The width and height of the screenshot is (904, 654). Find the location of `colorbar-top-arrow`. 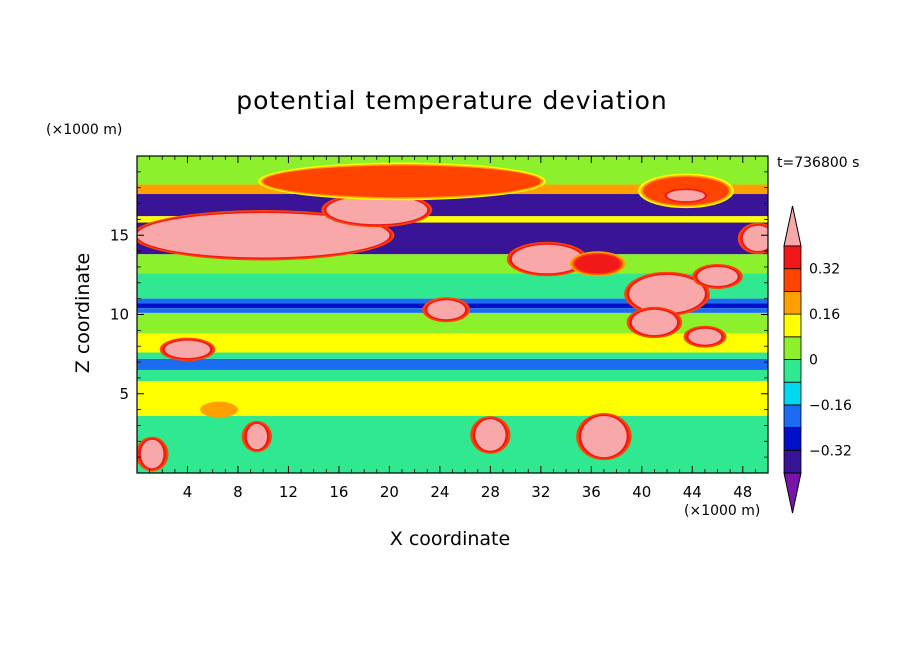

colorbar-top-arrow is located at coordinates (792, 226).